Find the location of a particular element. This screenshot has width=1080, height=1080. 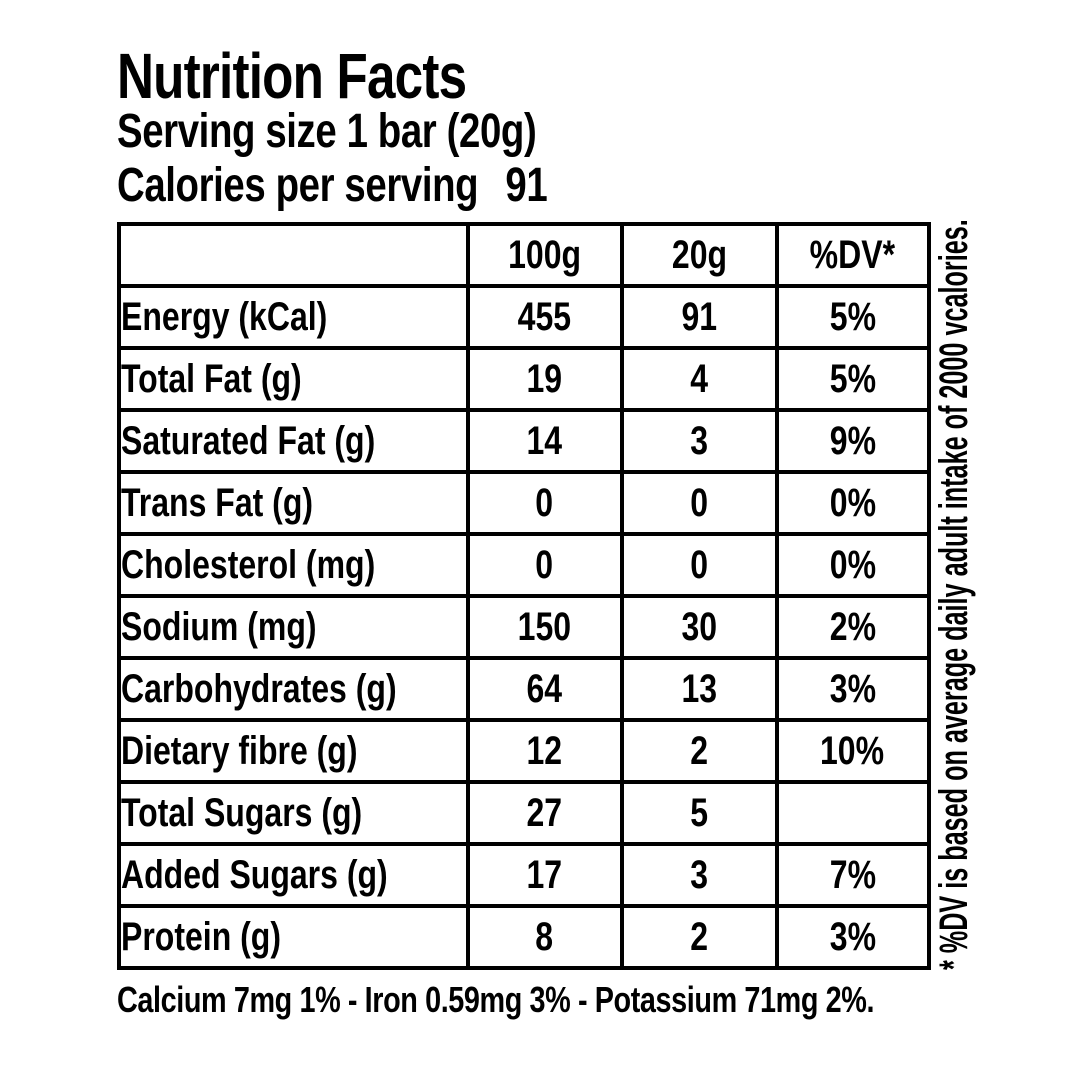

value-20g-cell: 13 is located at coordinates (699, 689).